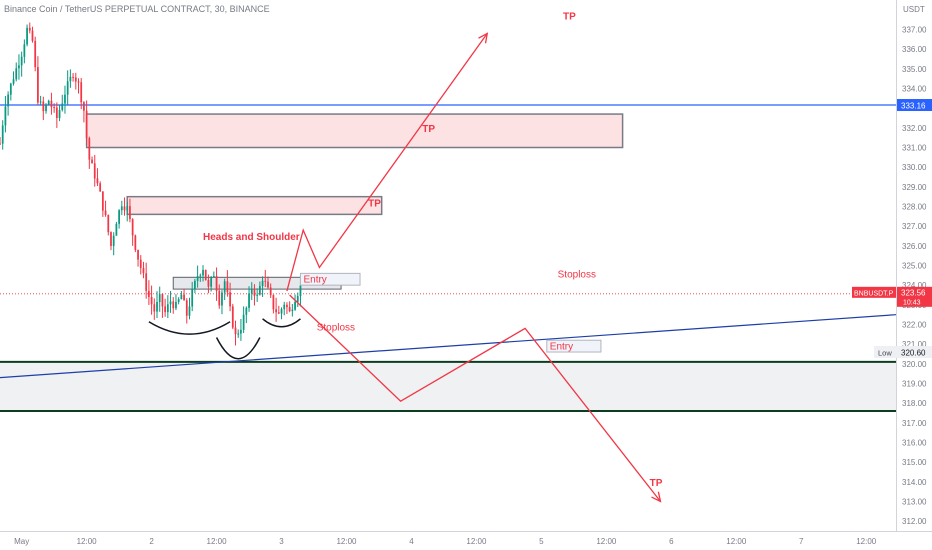 Image resolution: width=932 pixels, height=550 pixels. What do you see at coordinates (569, 17) in the screenshot?
I see `annotation-2: TP` at bounding box center [569, 17].